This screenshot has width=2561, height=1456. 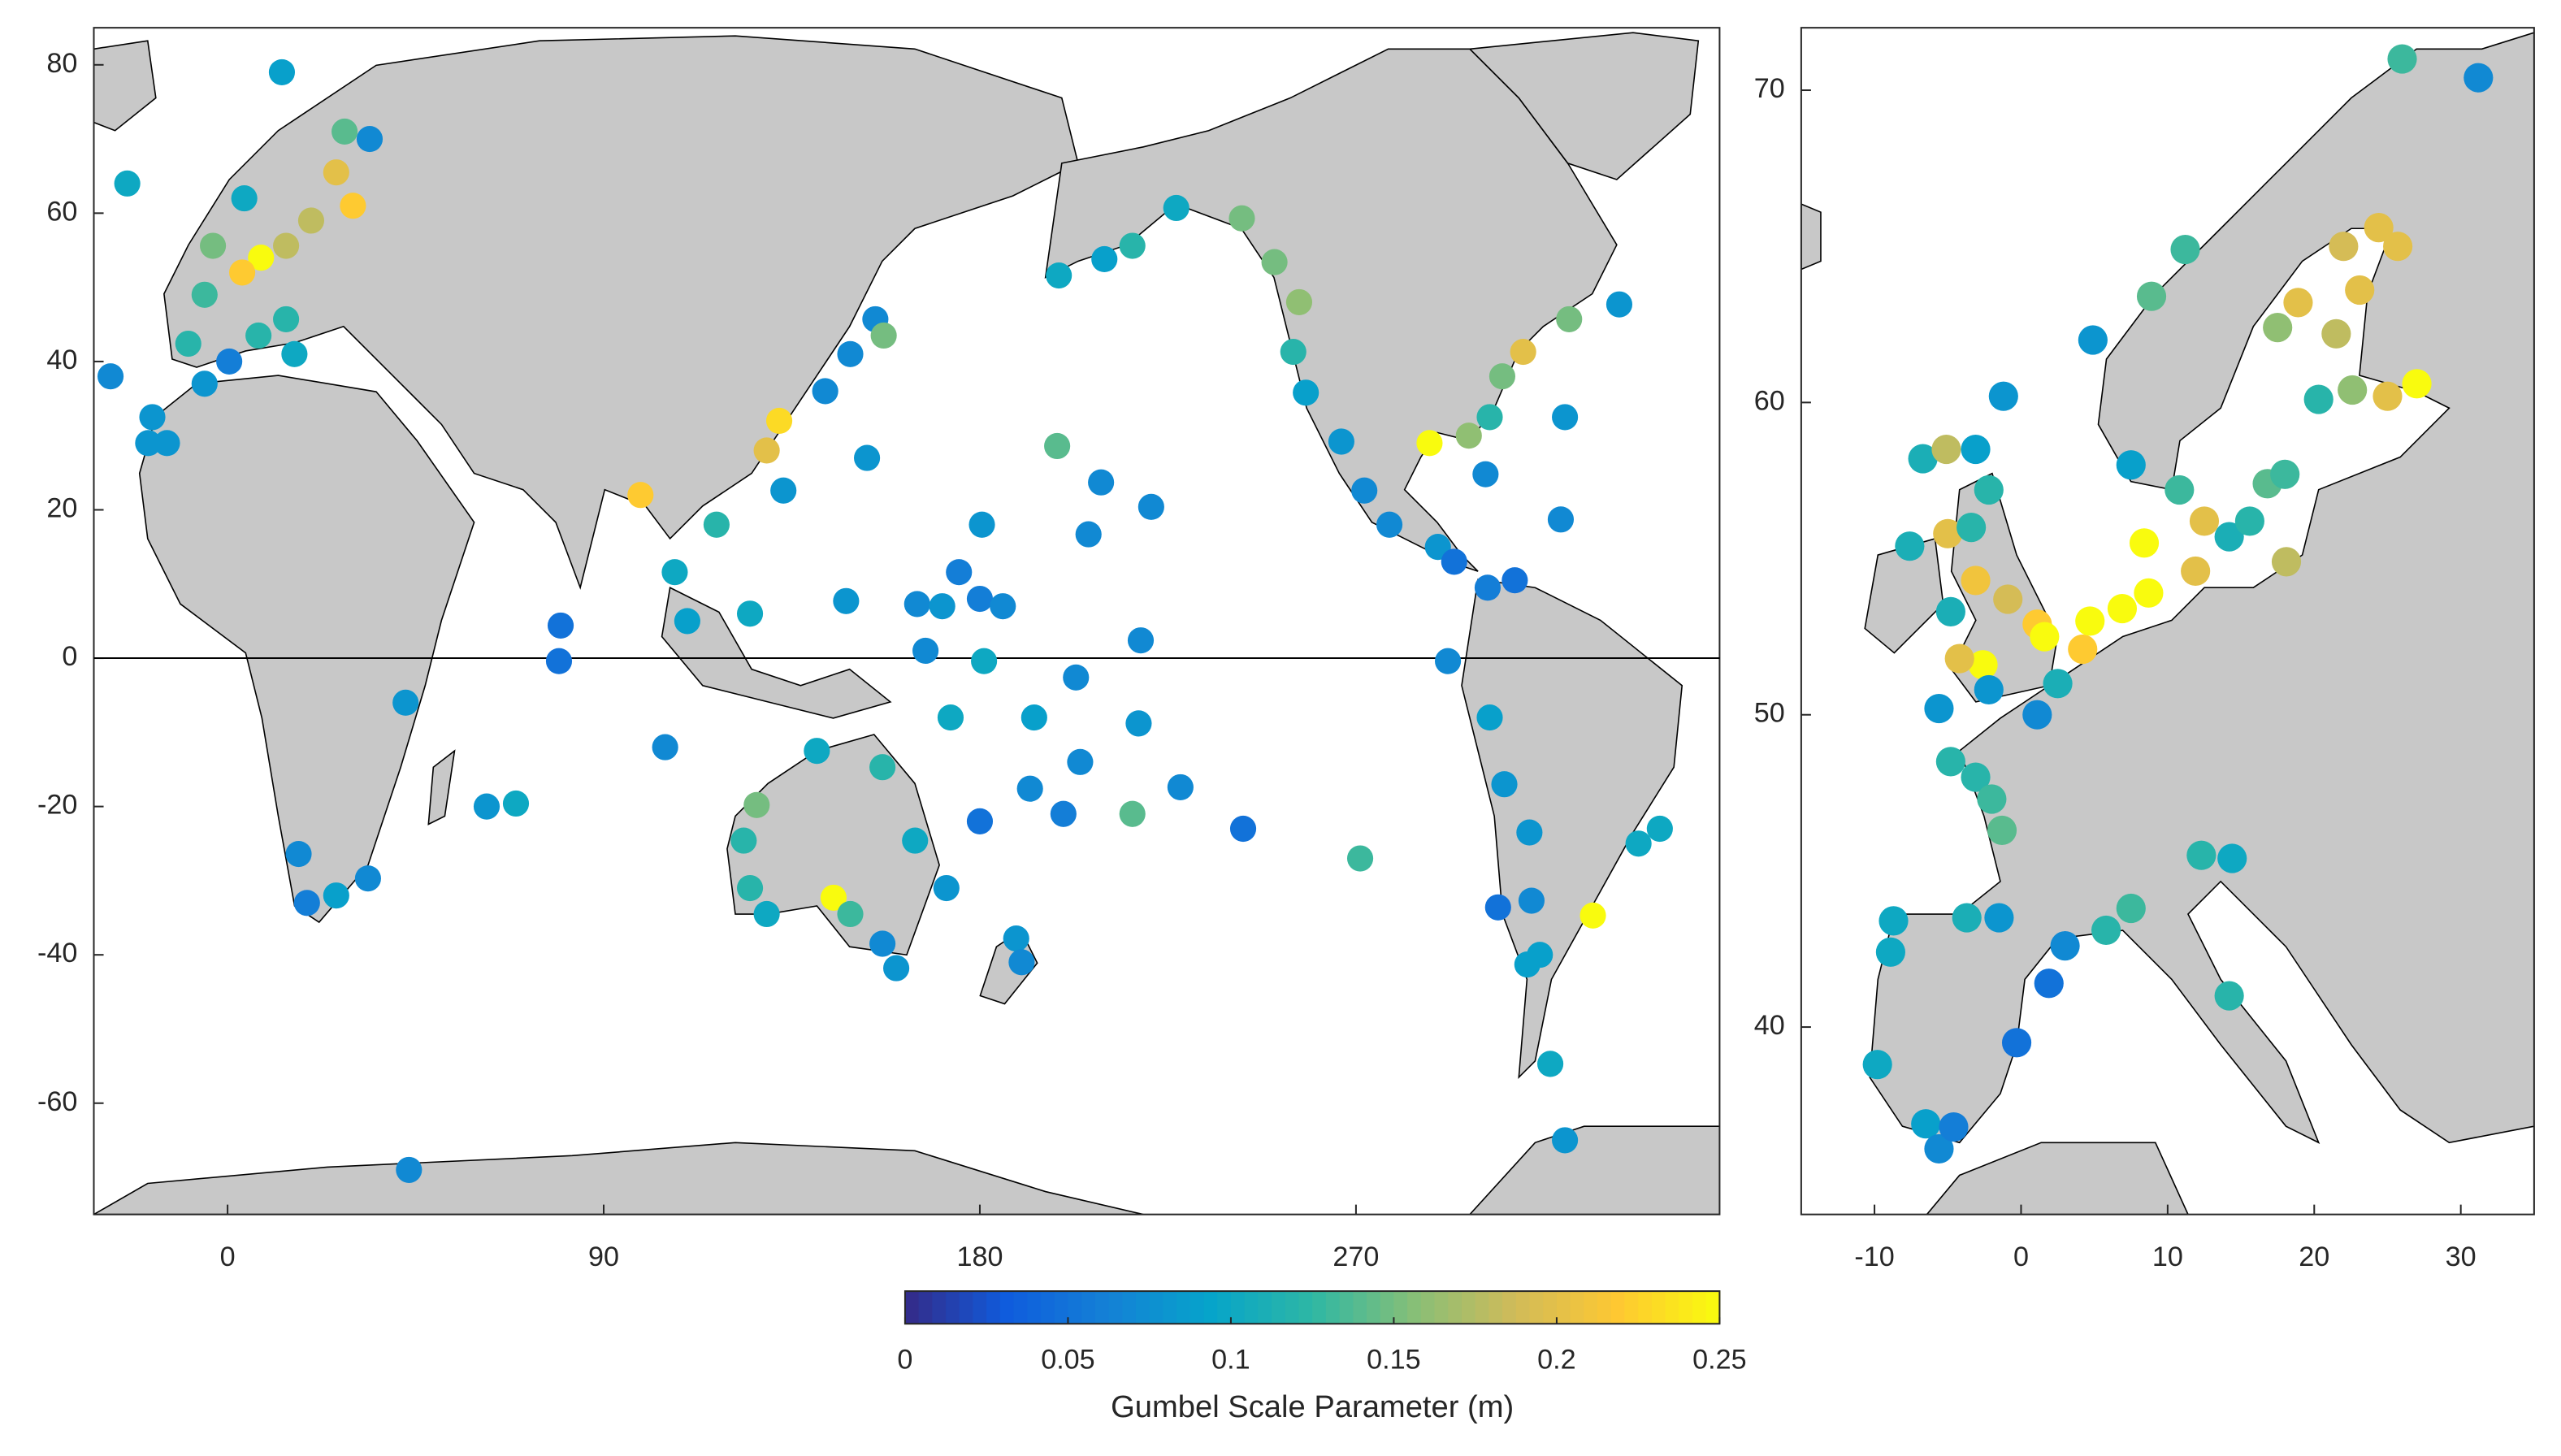 I want to click on colorbar-tick-label: 0.05, so click(x=1067, y=1359).